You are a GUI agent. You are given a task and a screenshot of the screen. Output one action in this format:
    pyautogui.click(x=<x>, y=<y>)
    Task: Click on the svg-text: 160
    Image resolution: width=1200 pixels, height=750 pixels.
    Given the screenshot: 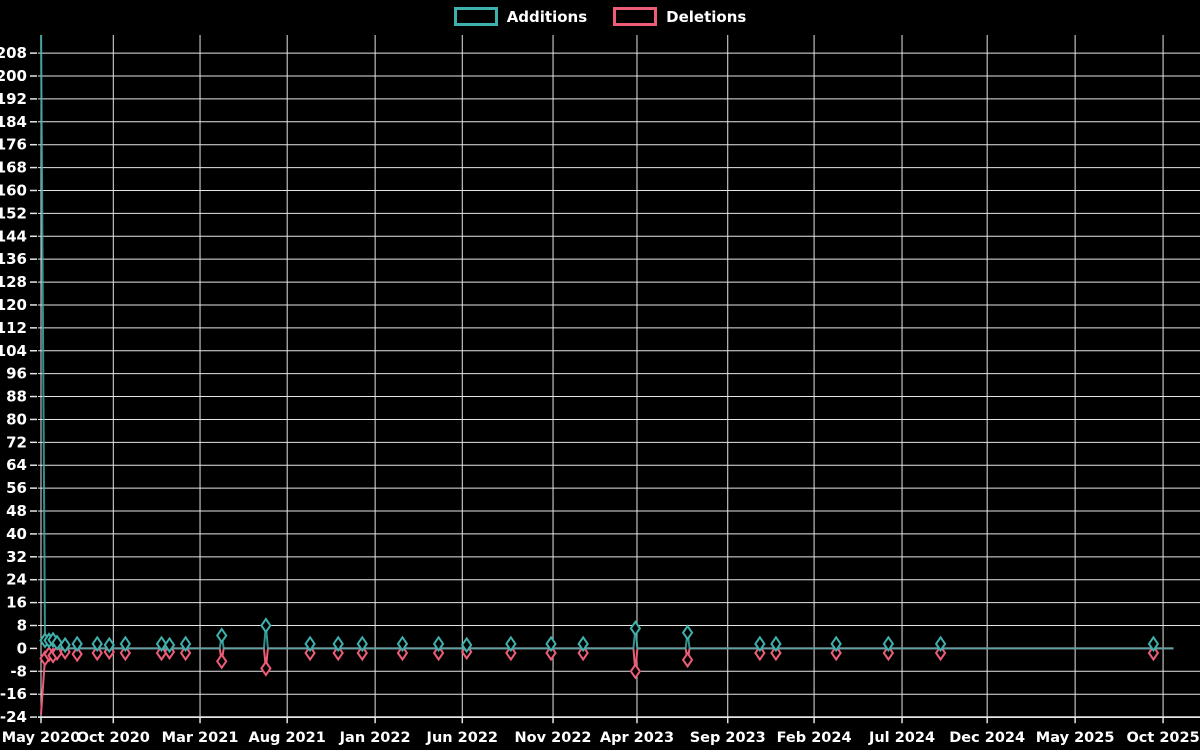 What is the action you would take?
    pyautogui.click(x=13, y=190)
    